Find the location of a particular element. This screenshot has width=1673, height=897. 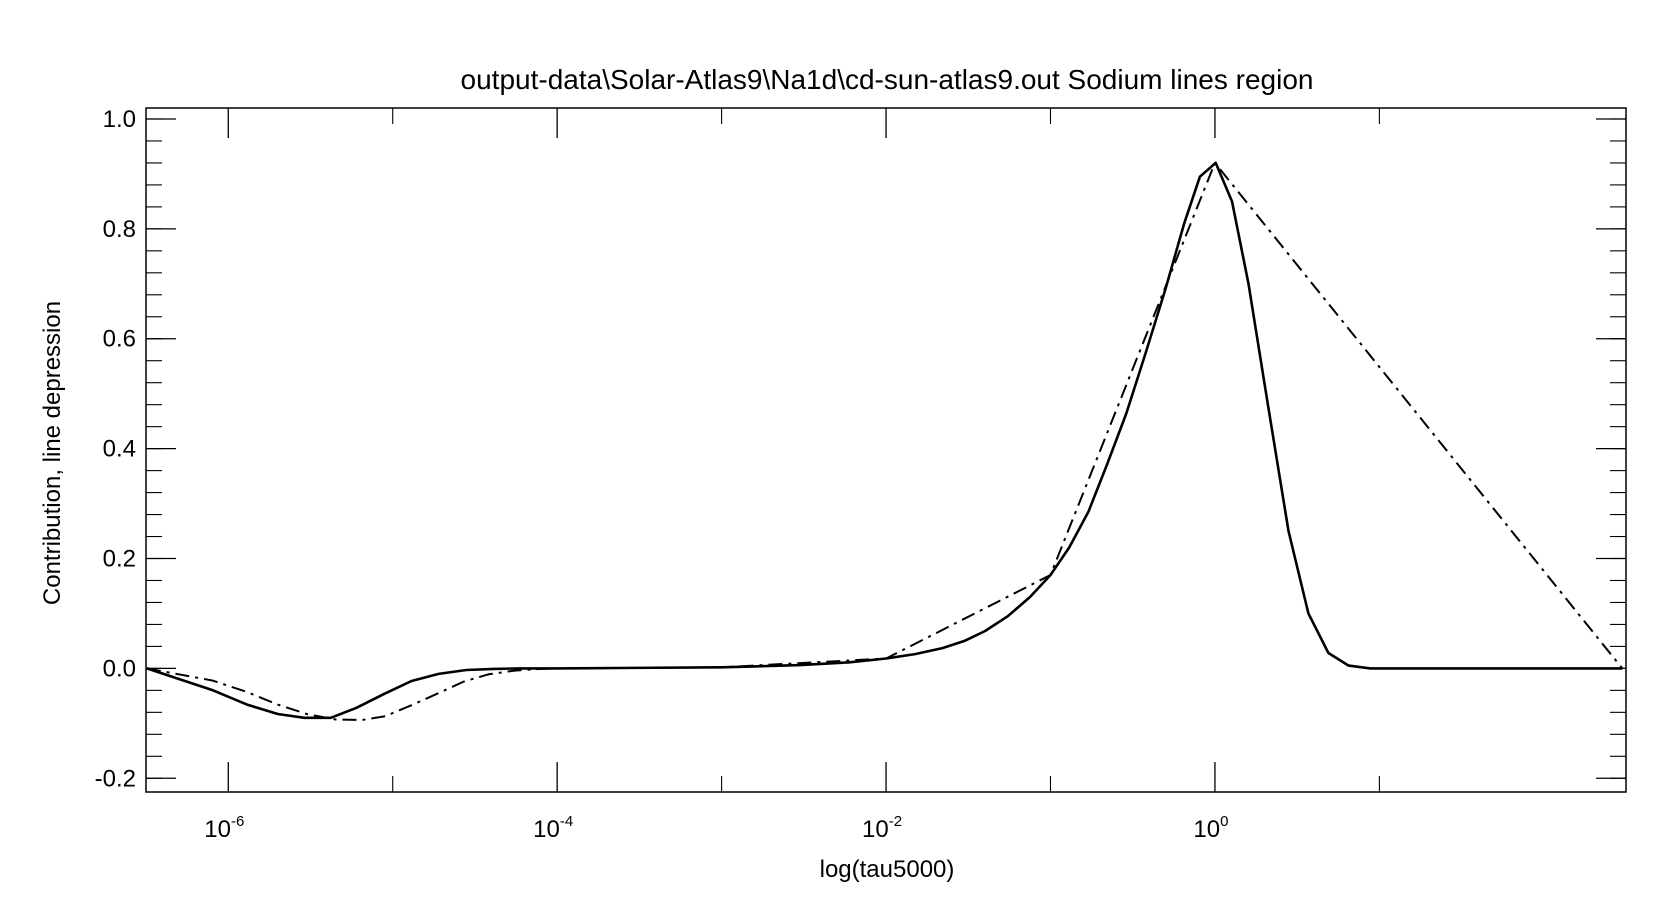

y-tick-label: 0.2 is located at coordinates (119, 559).